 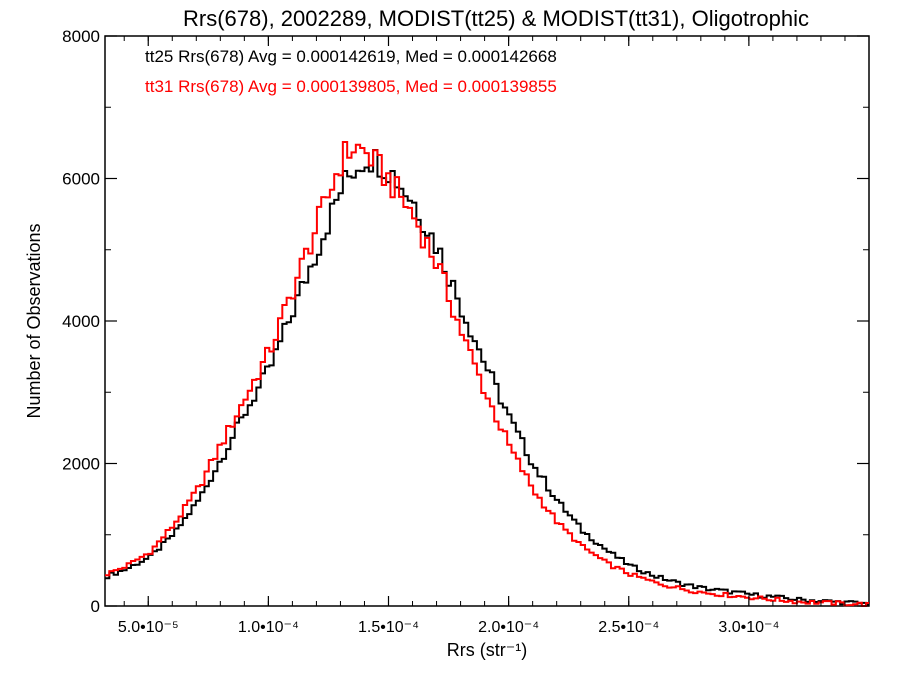 I want to click on x-tick-label: 2.5•10⁻⁴, so click(x=628, y=627).